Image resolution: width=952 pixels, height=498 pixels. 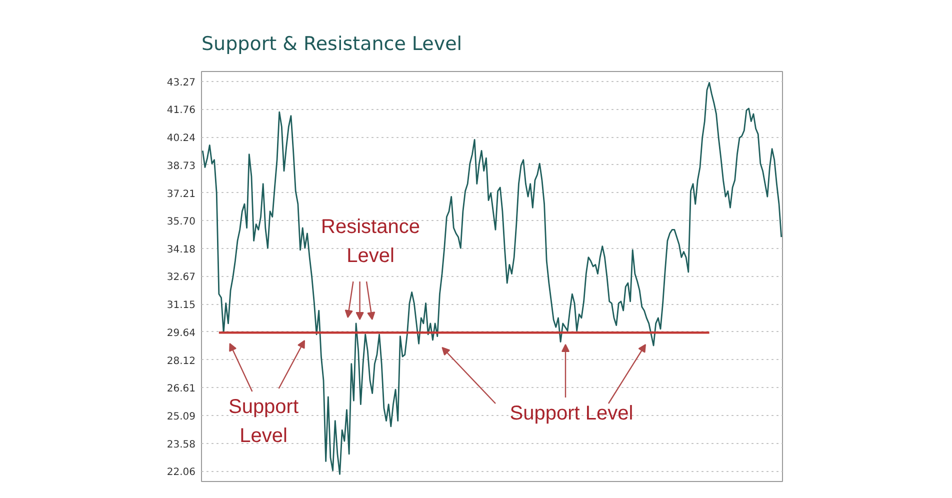 What do you see at coordinates (181, 138) in the screenshot?
I see `y-tick-label: 40.24` at bounding box center [181, 138].